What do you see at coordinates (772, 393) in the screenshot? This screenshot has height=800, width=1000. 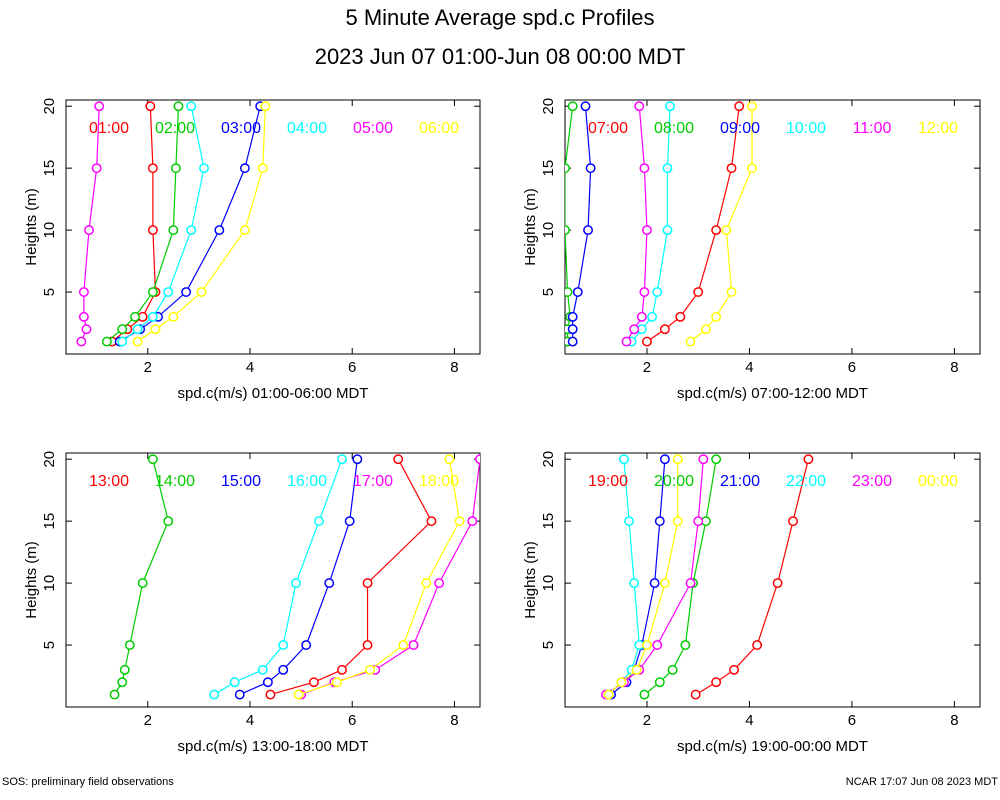 I see `x-axis-label: spd.c(m/s) 07:00-12:00 MDT` at bounding box center [772, 393].